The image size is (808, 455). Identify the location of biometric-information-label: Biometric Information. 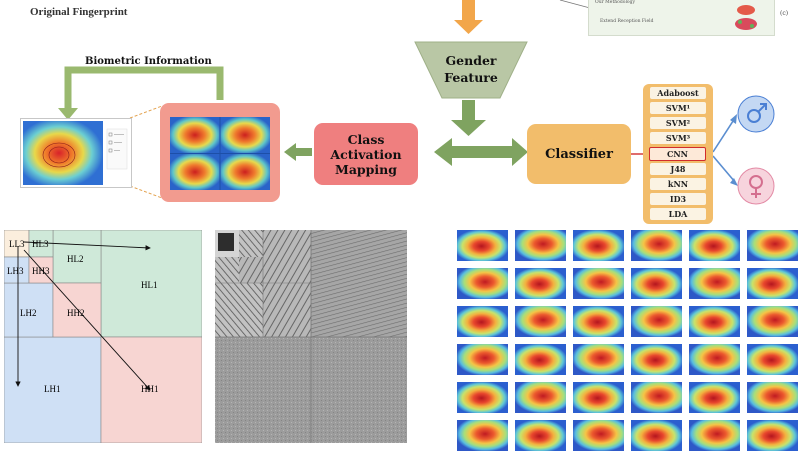
(148, 61).